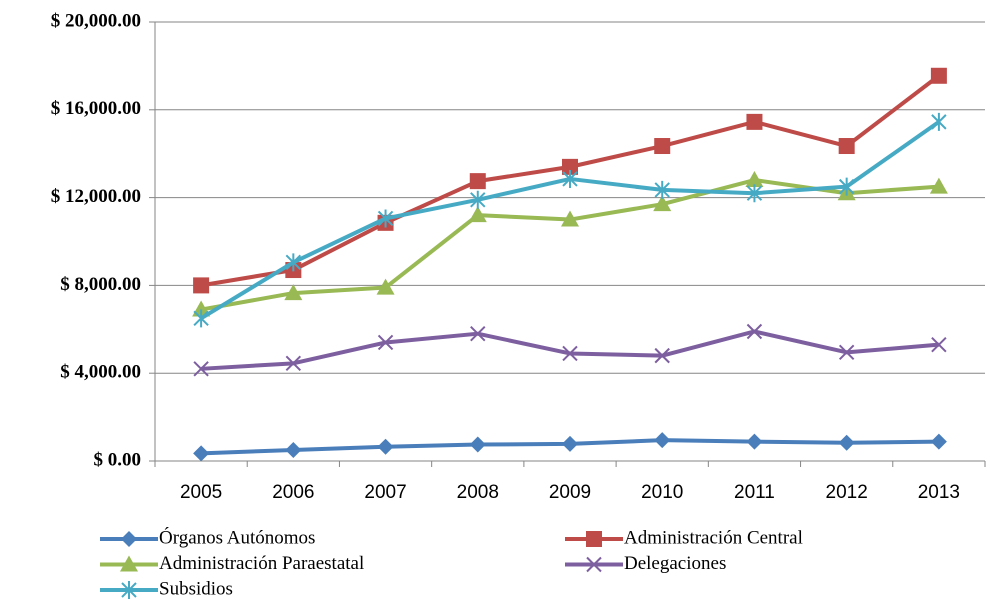 The height and width of the screenshot is (605, 990). Describe the element at coordinates (478, 492) in the screenshot. I see `x-tick-label: 2008` at that location.